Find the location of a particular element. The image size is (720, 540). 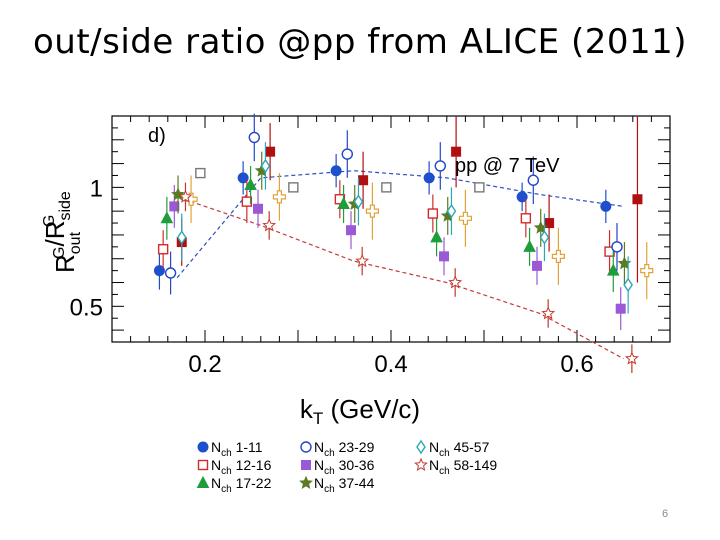

x-axis-title-text: kT (GeV/c) is located at coordinates (360, 411).